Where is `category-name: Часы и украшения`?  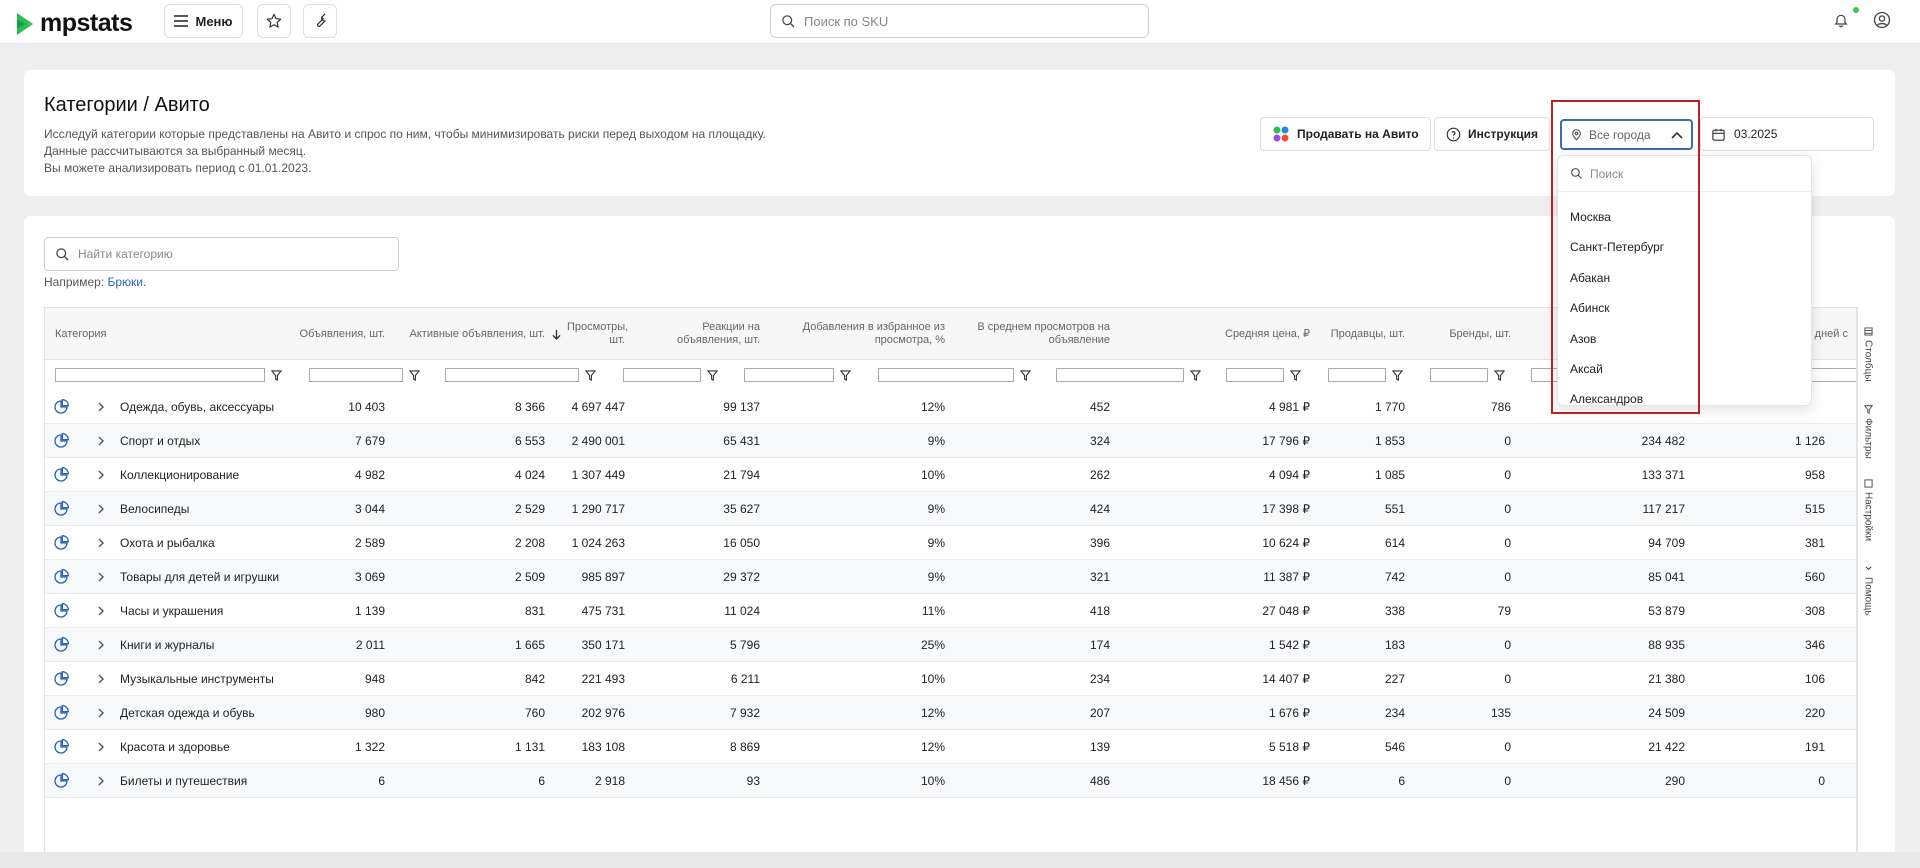
category-name: Часы и украшения is located at coordinates (172, 611).